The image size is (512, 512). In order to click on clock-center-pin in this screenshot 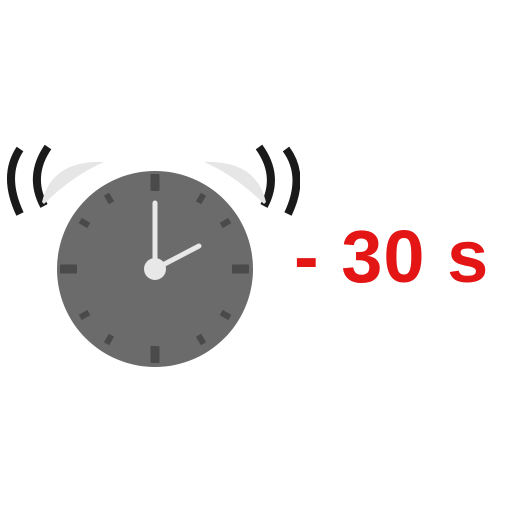, I will do `click(155, 269)`.